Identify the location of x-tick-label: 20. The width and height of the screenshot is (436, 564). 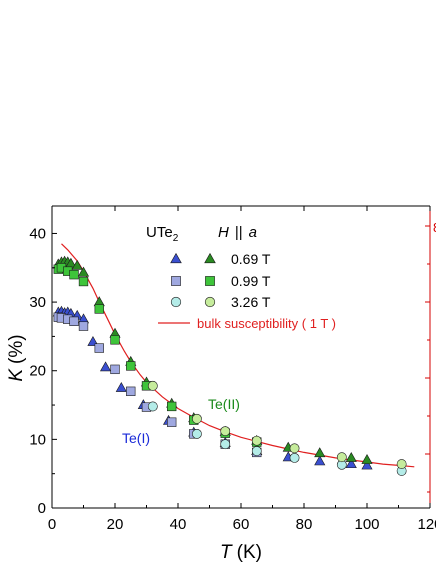
(115, 524).